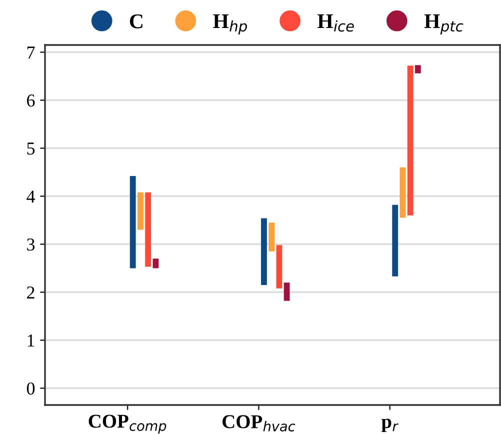 The width and height of the screenshot is (501, 434). What do you see at coordinates (31, 244) in the screenshot?
I see `y-tick-label: 3` at bounding box center [31, 244].